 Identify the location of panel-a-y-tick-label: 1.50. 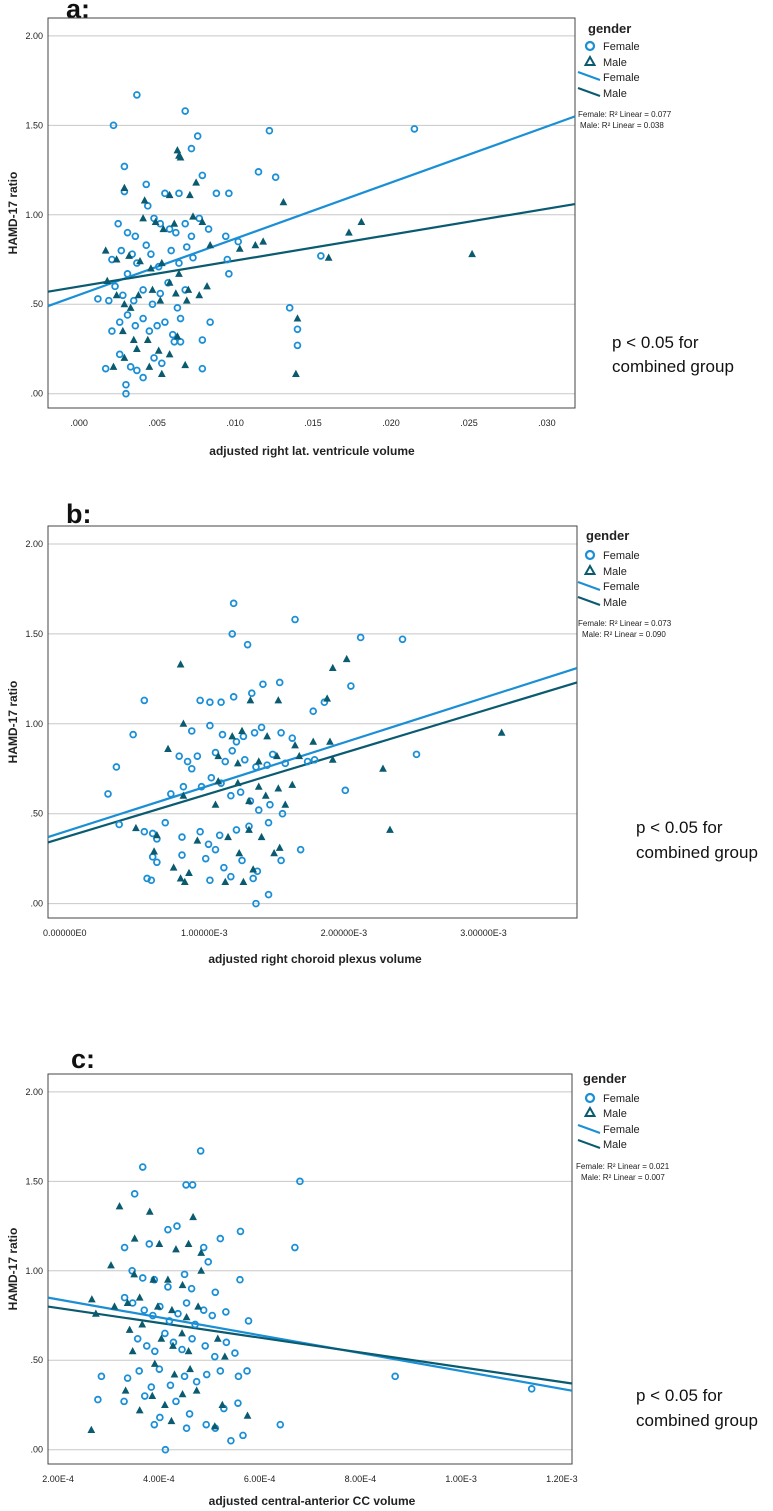
(34, 125).